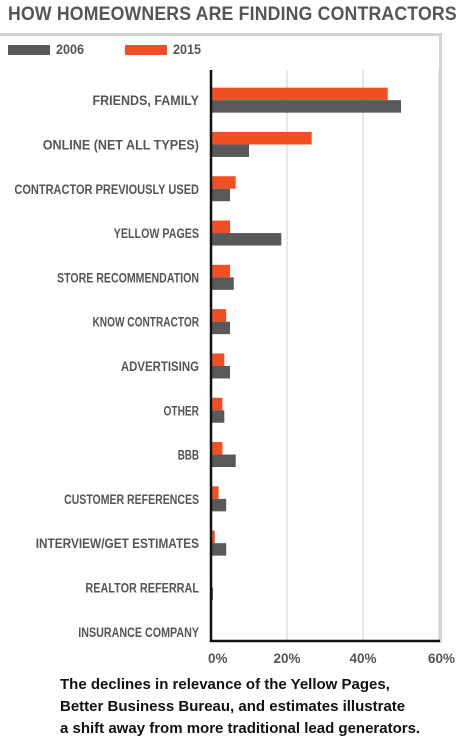 The image size is (464, 751). What do you see at coordinates (146, 50) in the screenshot?
I see `legend-swatch-2015` at bounding box center [146, 50].